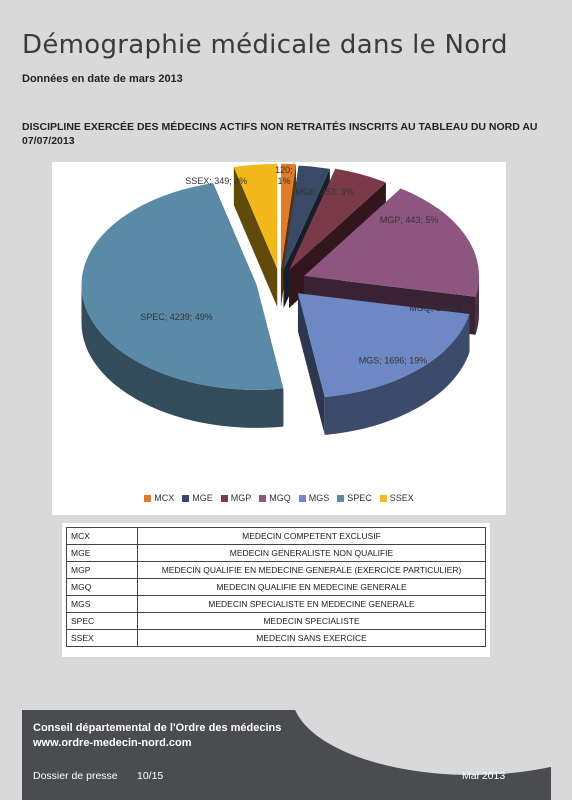  I want to click on abbreviation-description: MEDECIN SPECIALISTE EN MEDECINE GENERALE, so click(311, 604).